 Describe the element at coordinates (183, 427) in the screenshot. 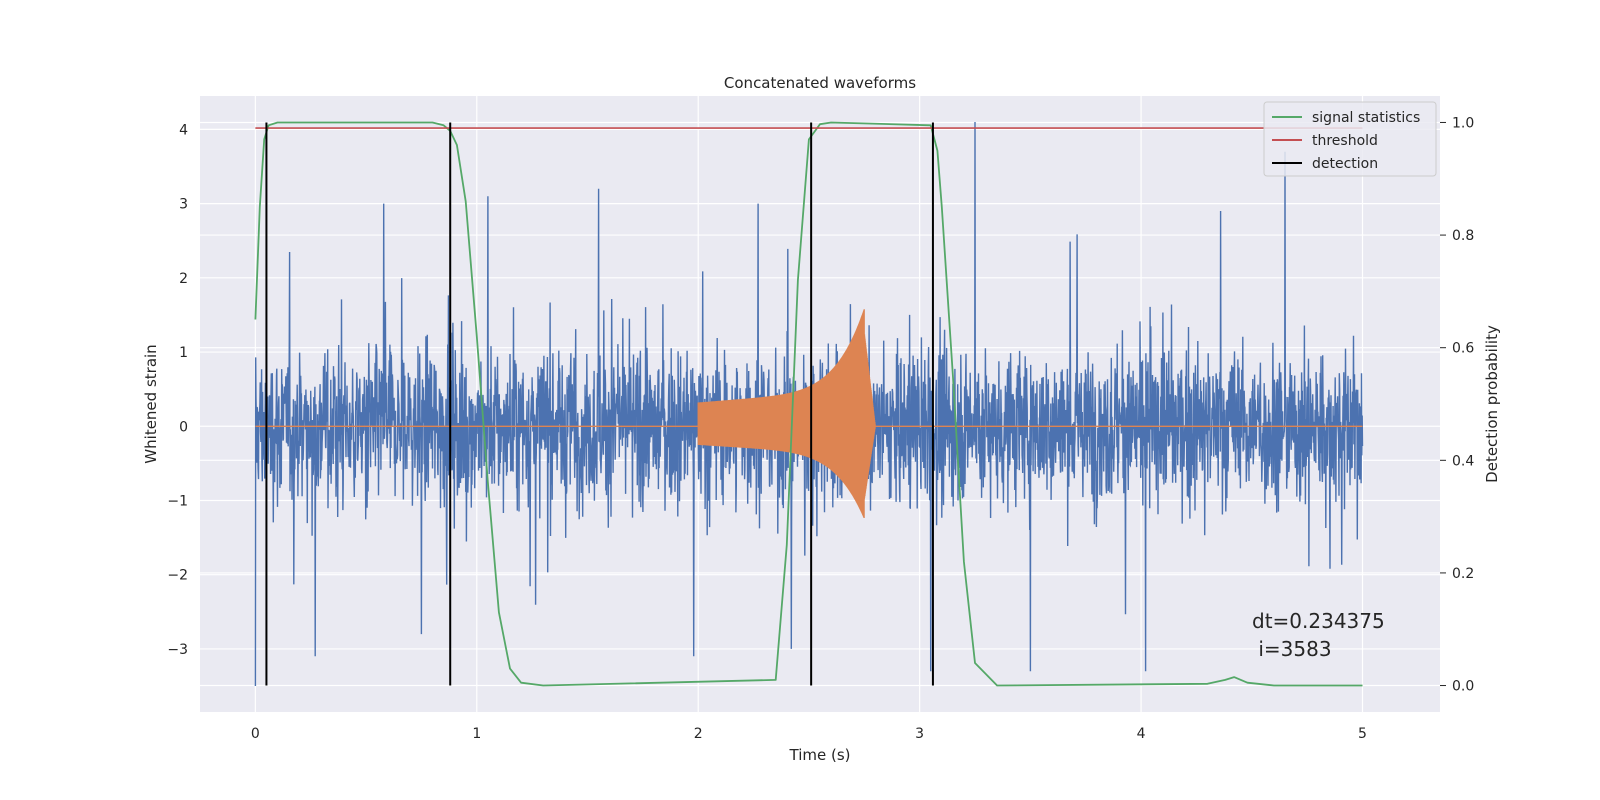

I see `y-tick-label: 0` at that location.